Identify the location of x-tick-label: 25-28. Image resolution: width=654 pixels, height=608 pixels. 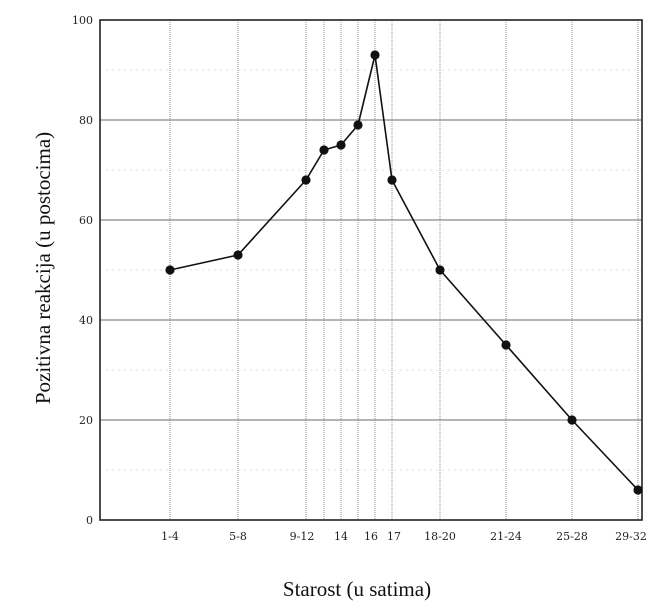
(572, 536).